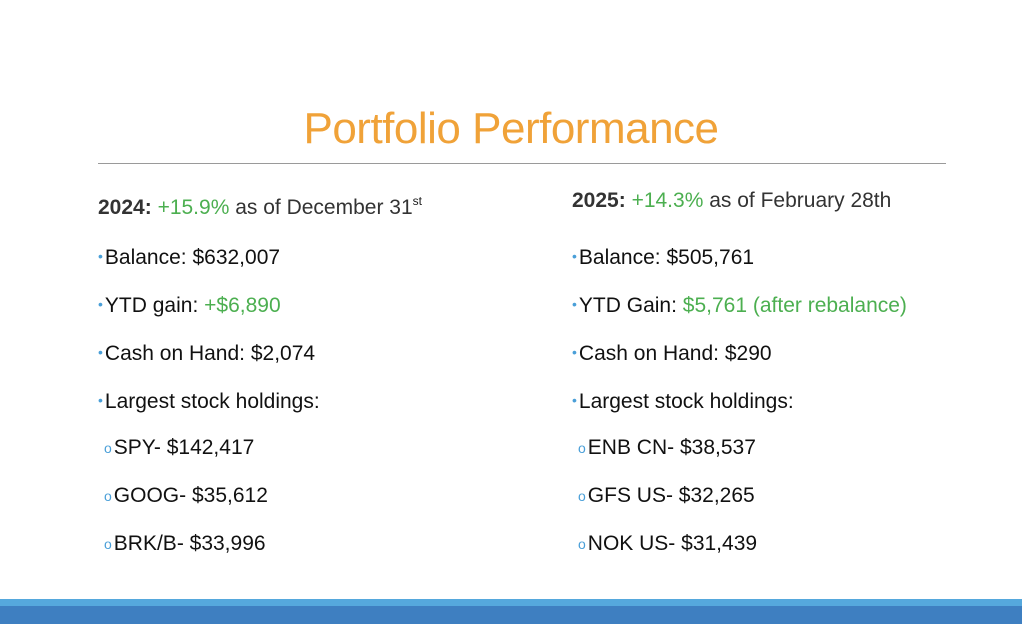 This screenshot has height=624, width=1022. I want to click on title-divider, so click(522, 163).